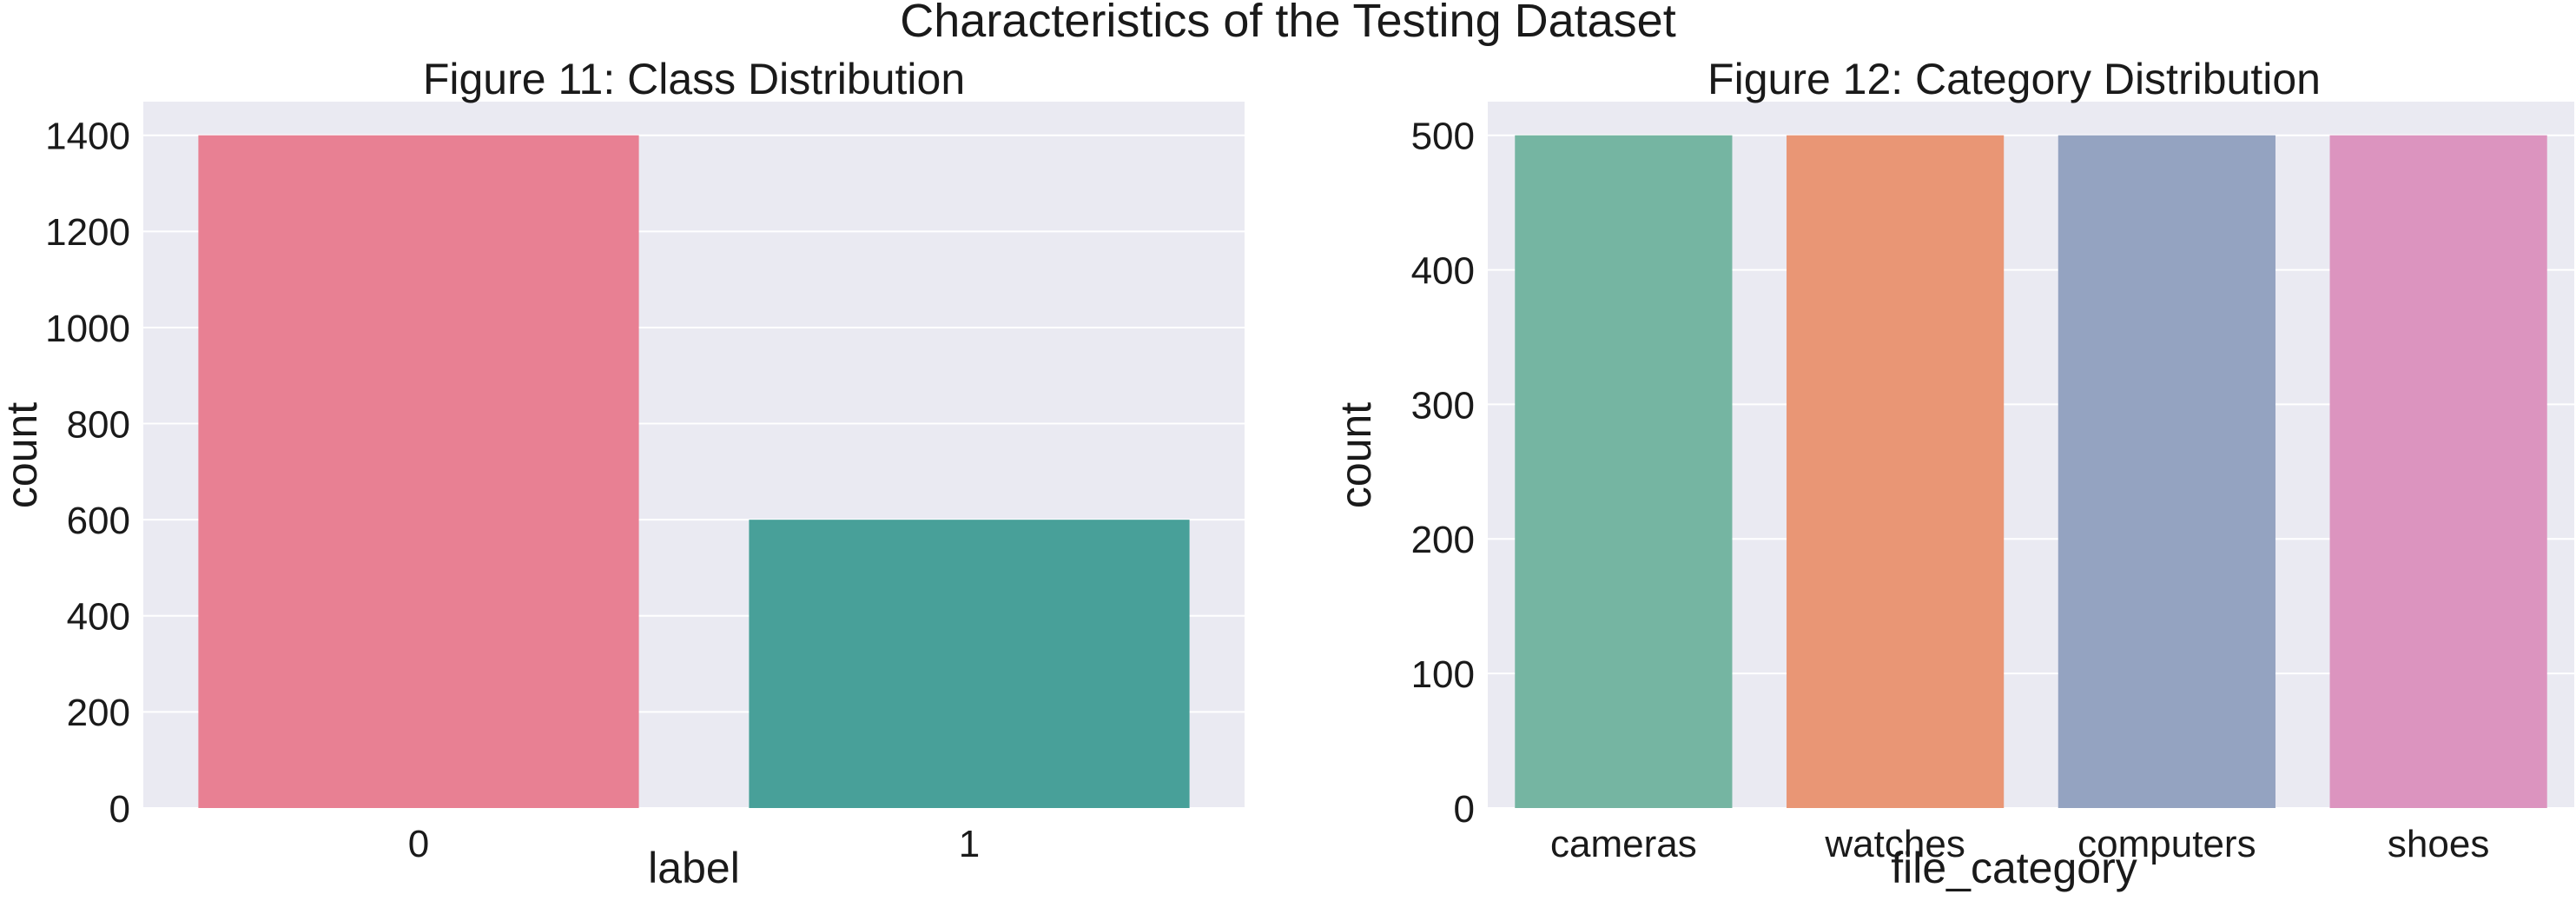 This screenshot has width=2576, height=901. I want to click on x-tick-label: 0, so click(418, 844).